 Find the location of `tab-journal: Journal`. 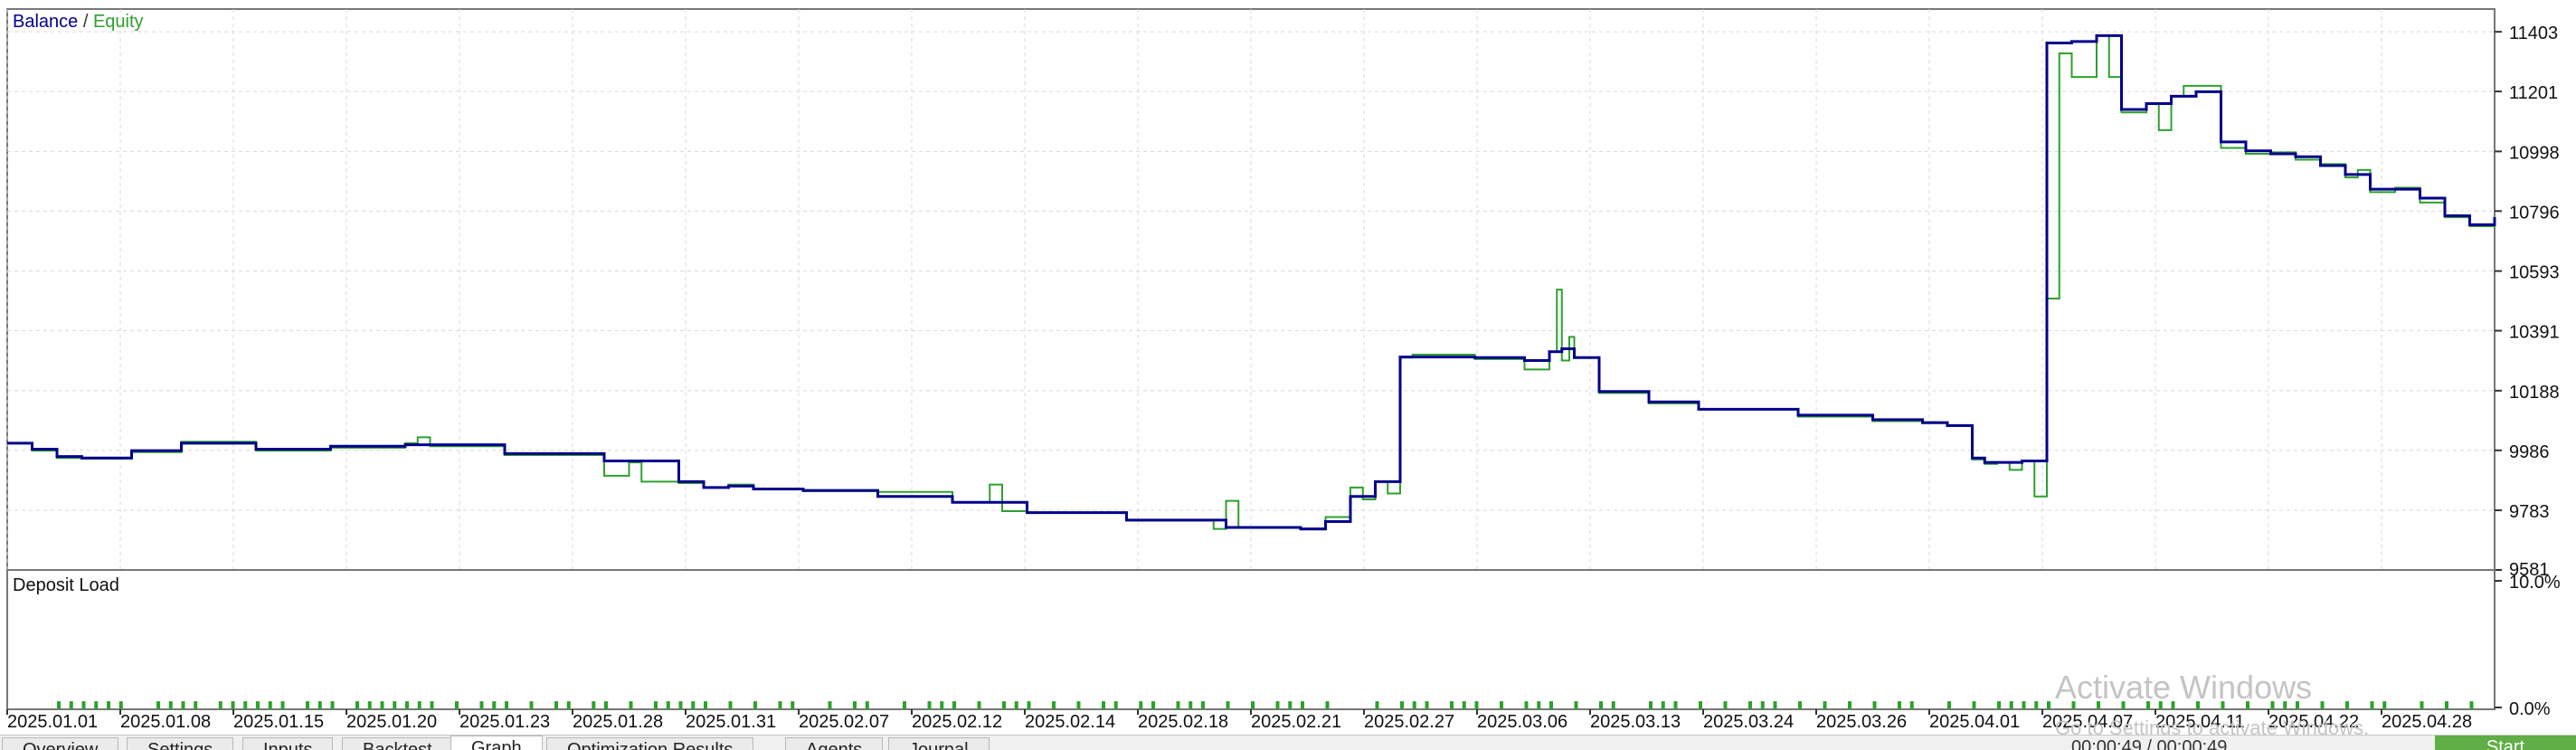

tab-journal: Journal is located at coordinates (939, 743).